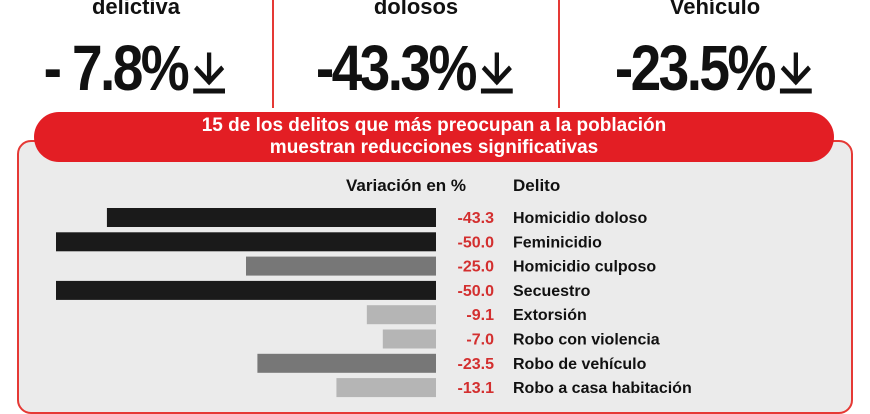 This screenshot has width=870, height=414. What do you see at coordinates (715, 68) in the screenshot?
I see `kpi-value: -23.5%` at bounding box center [715, 68].